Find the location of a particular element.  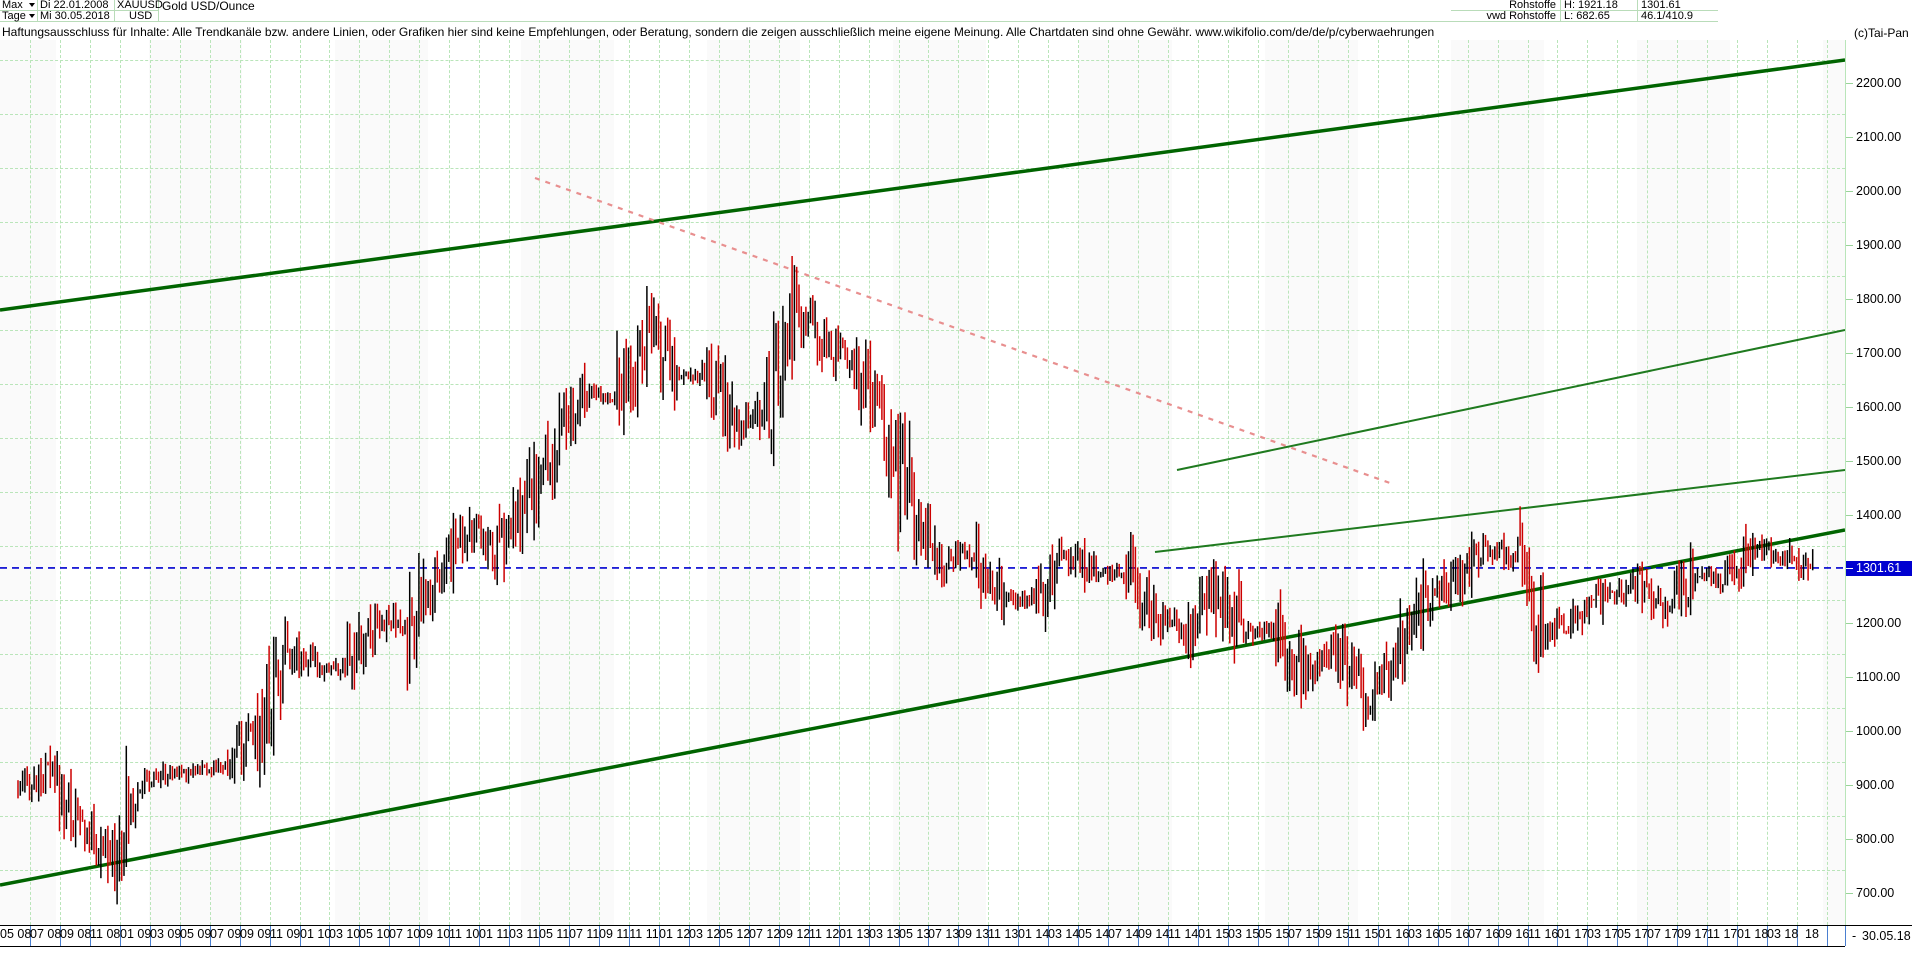

symbol-label: XAUUSD is located at coordinates (140, 5).